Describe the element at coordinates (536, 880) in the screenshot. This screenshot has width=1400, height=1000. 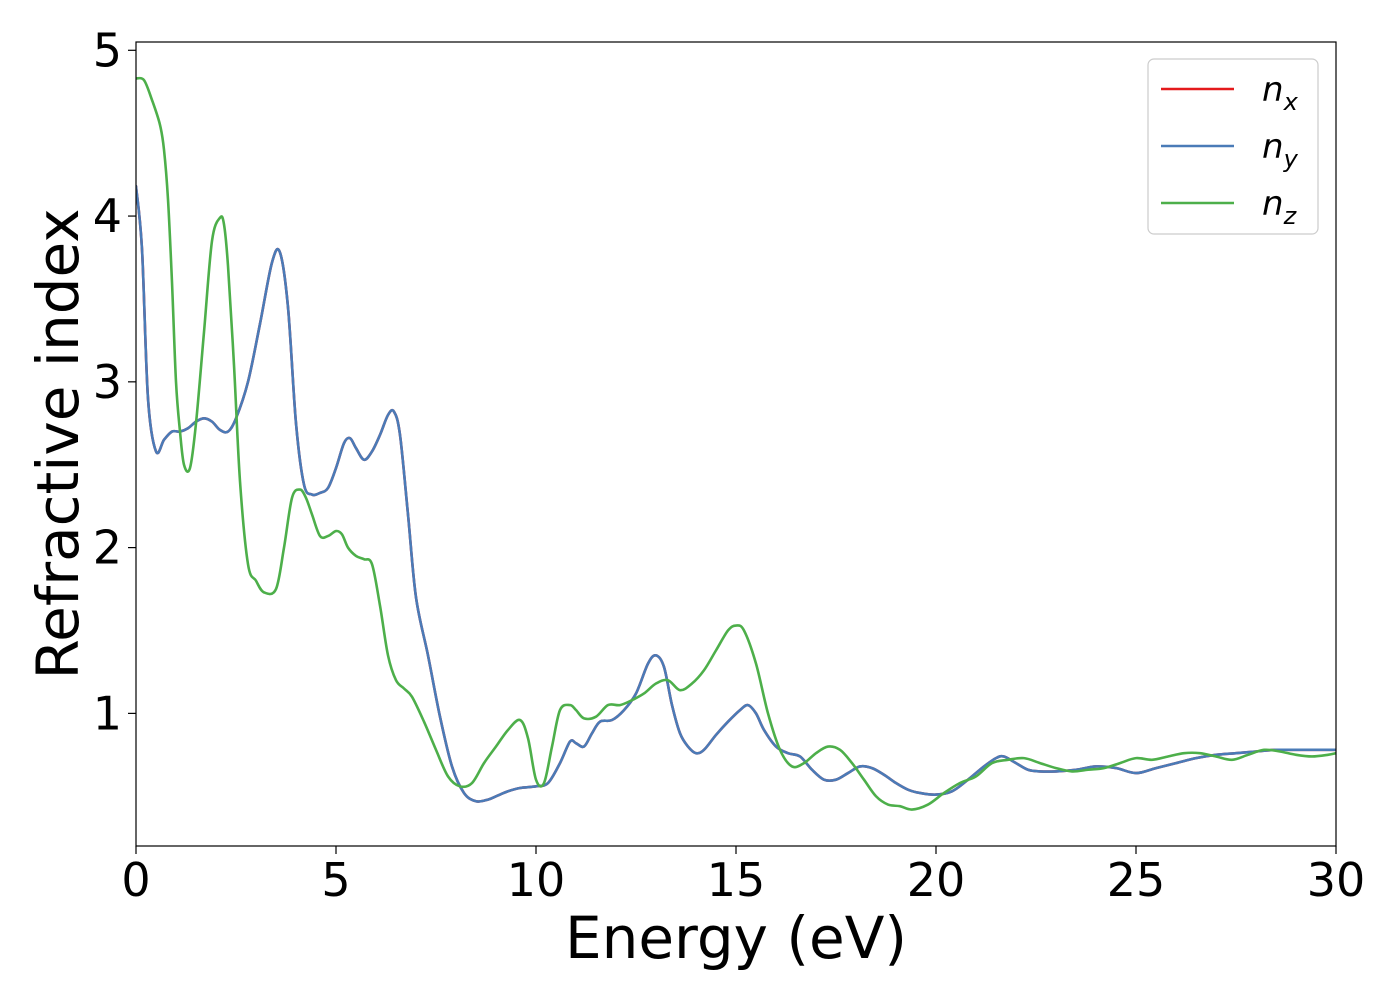
I see `x-tick-label: 10` at that location.